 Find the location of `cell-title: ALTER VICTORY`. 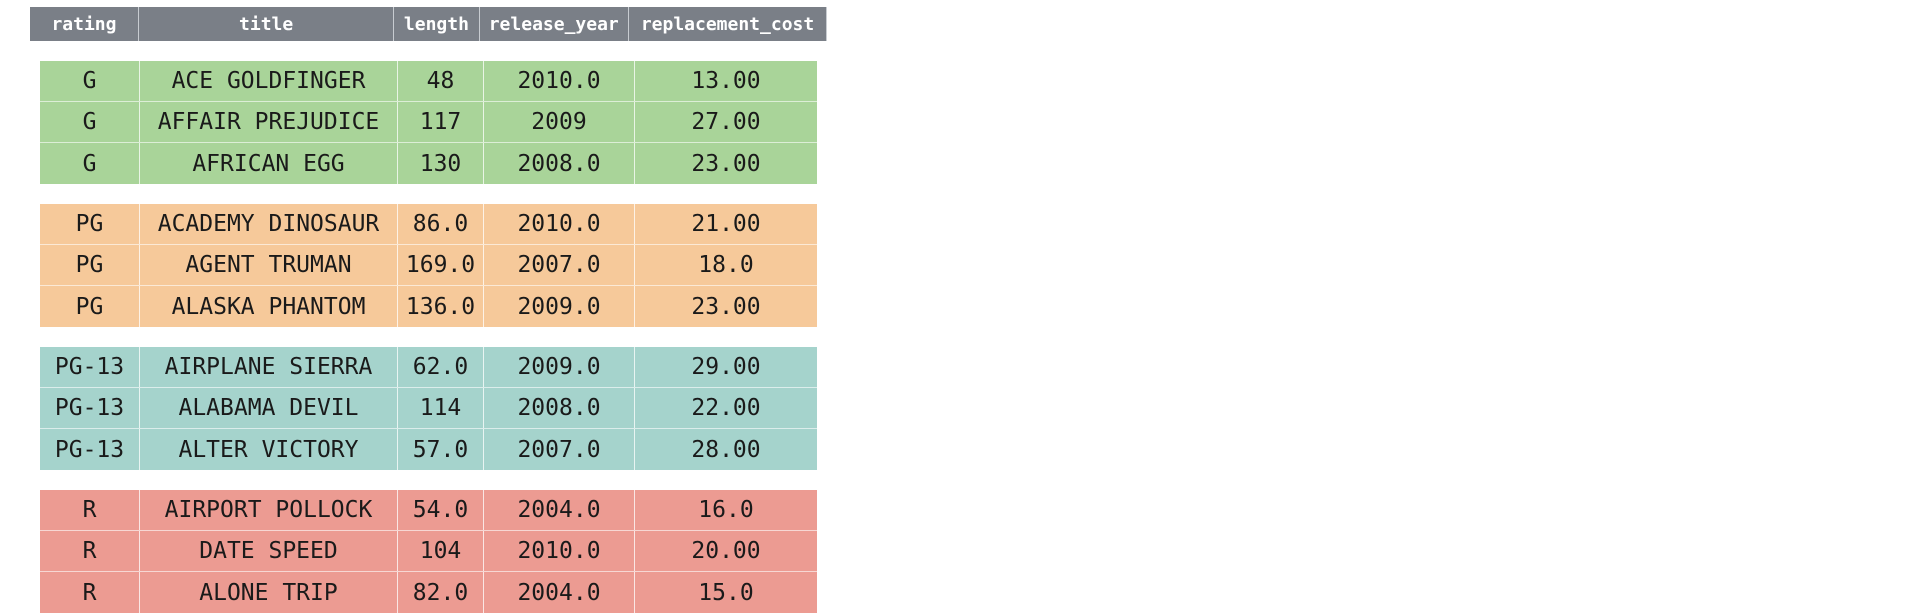

cell-title: ALTER VICTORY is located at coordinates (269, 449).